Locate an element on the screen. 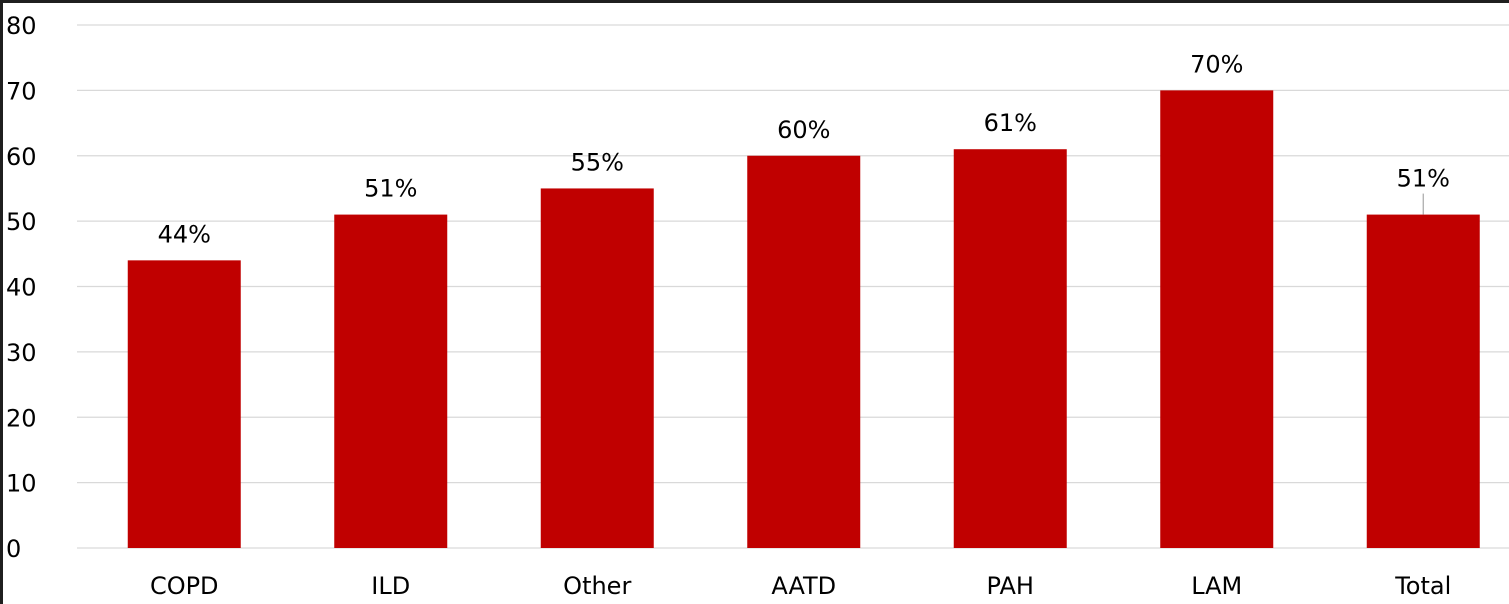  bar-ild is located at coordinates (391, 381).